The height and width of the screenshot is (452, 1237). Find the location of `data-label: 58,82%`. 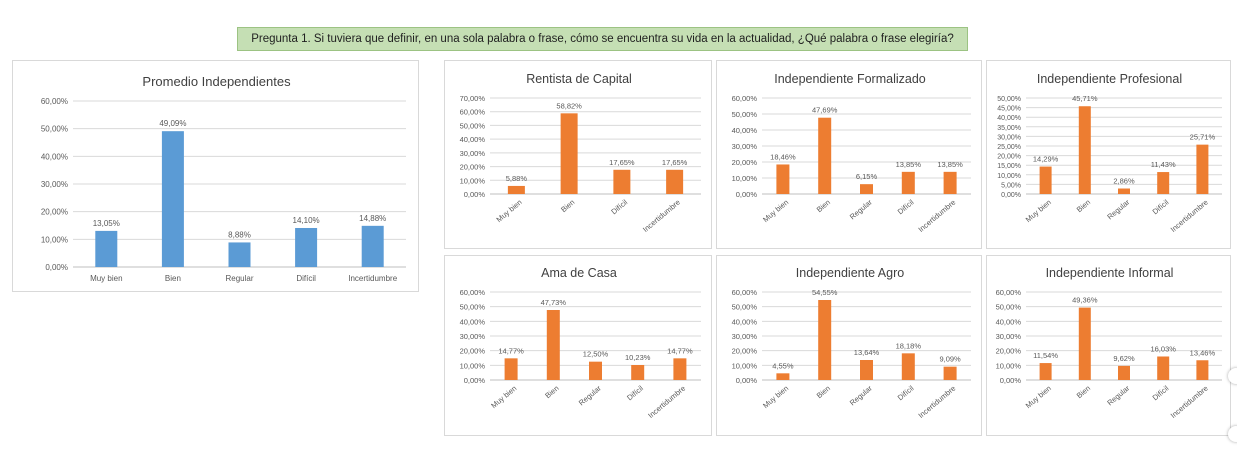

data-label: 58,82% is located at coordinates (569, 105).